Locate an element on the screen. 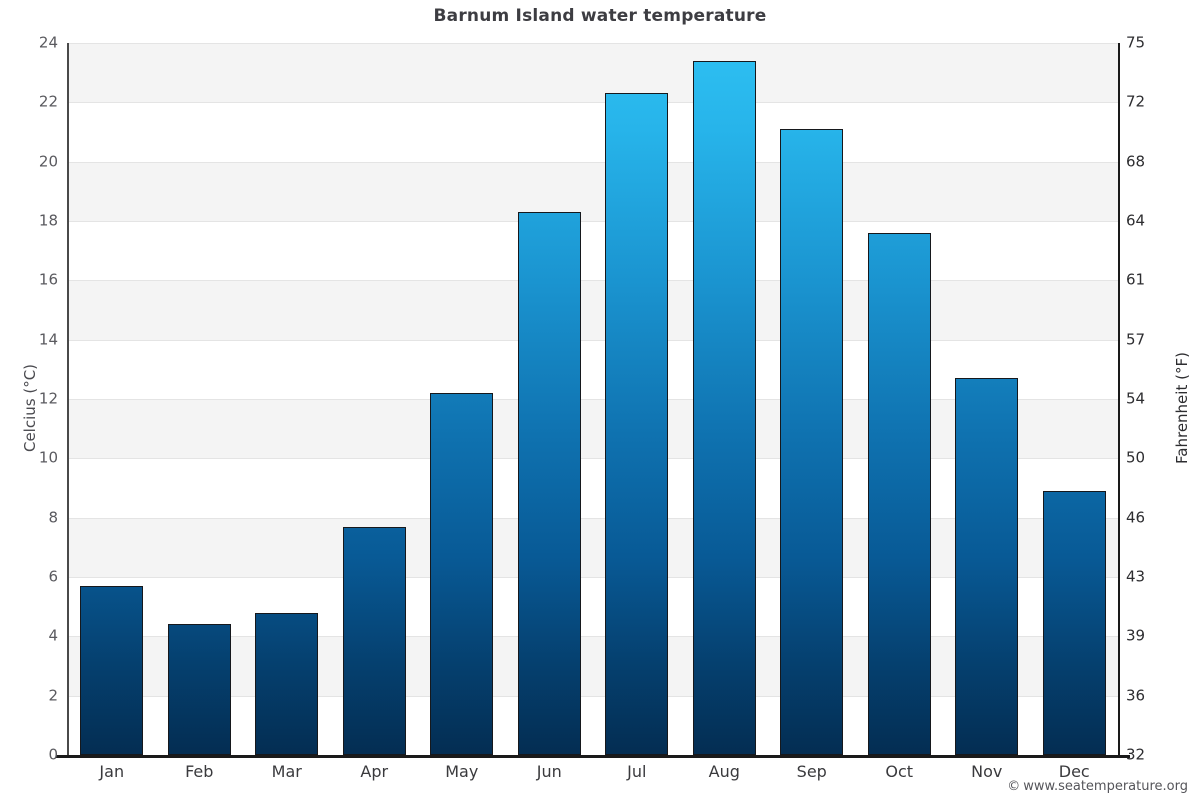 Image resolution: width=1200 pixels, height=800 pixels. left-tick-label: 8 is located at coordinates (53, 517).